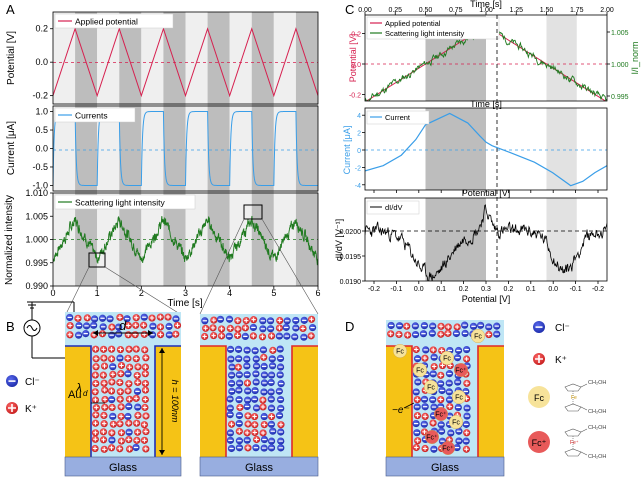 Image resolution: width=644 pixels, height=487 pixels. Describe the element at coordinates (168, 401) in the screenshot. I see `gold-wall-right` at that location.